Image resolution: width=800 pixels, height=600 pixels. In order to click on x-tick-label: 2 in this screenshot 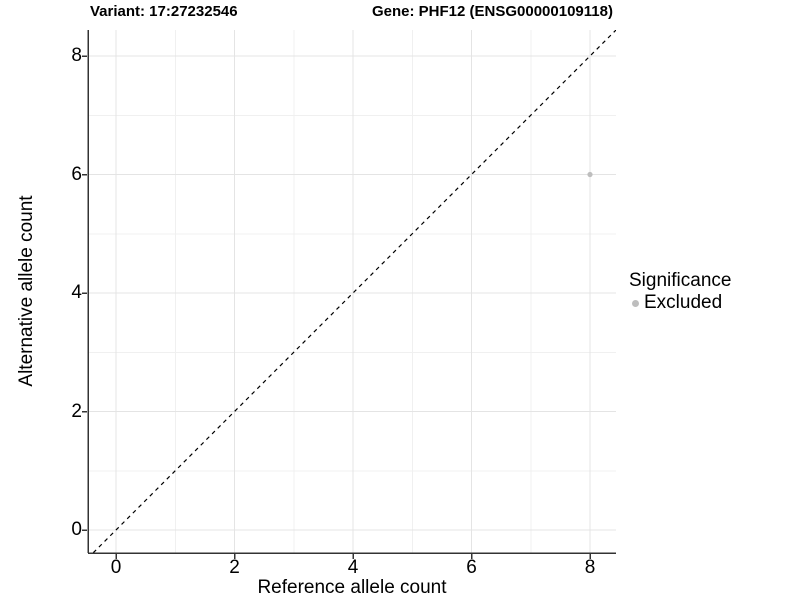, I will do `click(234, 567)`.